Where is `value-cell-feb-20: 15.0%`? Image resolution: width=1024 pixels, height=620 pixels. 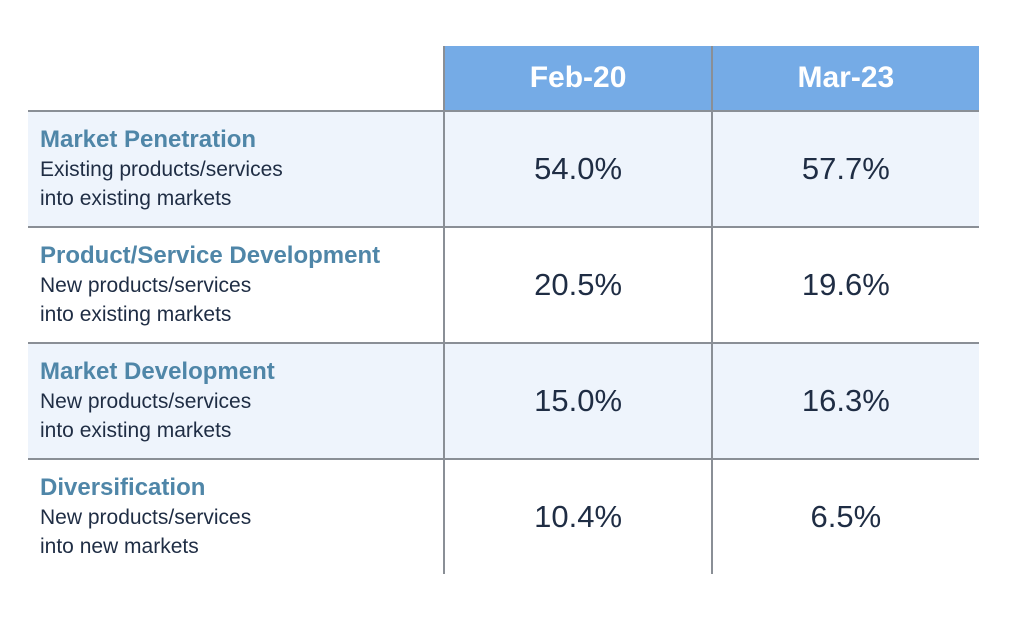
value-cell-feb-20: 15.0% is located at coordinates (577, 400).